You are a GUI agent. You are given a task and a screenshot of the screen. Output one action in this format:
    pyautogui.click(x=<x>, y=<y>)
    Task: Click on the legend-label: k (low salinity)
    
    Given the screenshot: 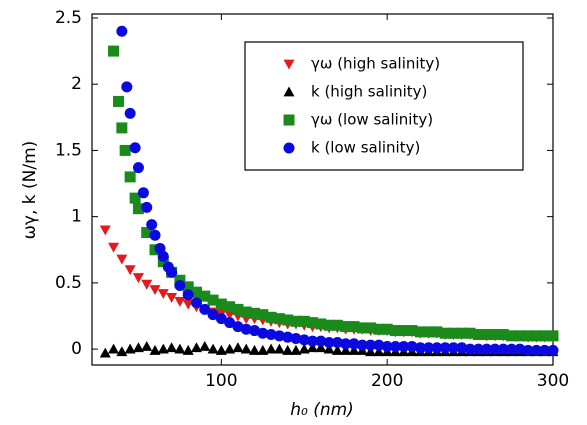 What is the action you would take?
    pyautogui.click(x=365, y=148)
    